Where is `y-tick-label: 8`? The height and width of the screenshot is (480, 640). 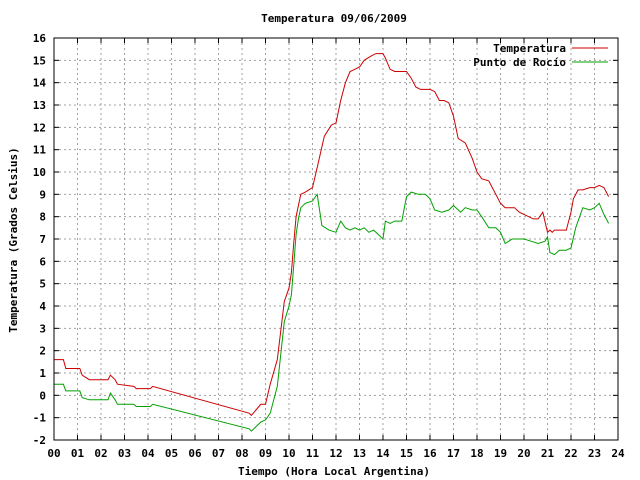
y-tick-label: 8 is located at coordinates (42, 217).